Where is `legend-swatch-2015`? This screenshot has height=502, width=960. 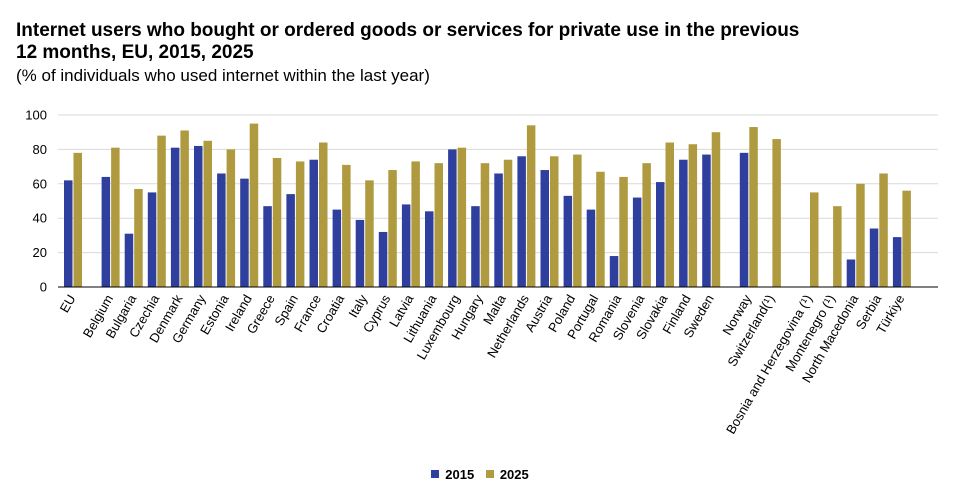
legend-swatch-2015 is located at coordinates (435, 474).